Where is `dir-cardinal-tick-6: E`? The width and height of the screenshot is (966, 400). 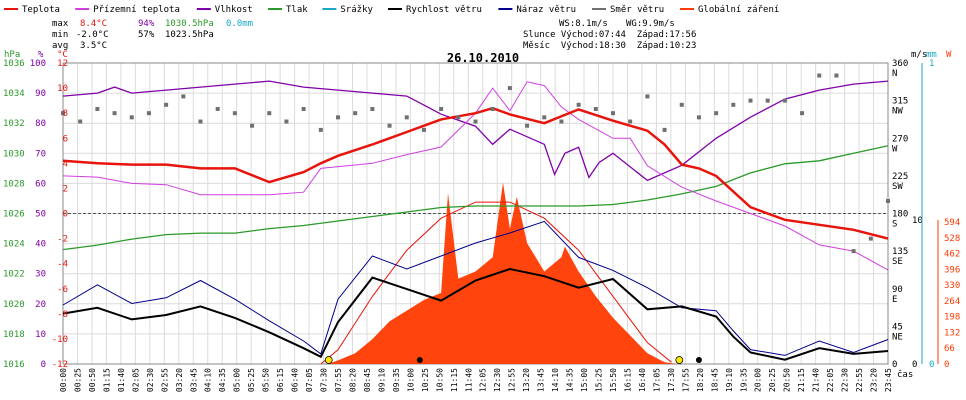 dir-cardinal-tick-6: E is located at coordinates (894, 300).